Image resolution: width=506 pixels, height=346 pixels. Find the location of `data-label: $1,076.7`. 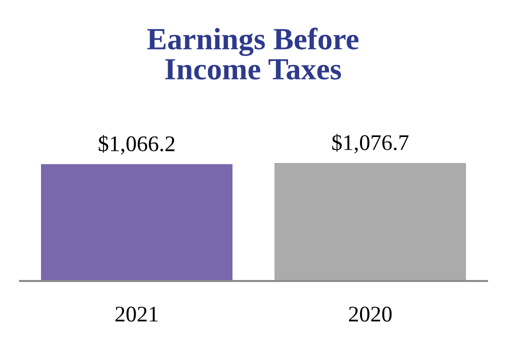

data-label: $1,076.7 is located at coordinates (370, 144).